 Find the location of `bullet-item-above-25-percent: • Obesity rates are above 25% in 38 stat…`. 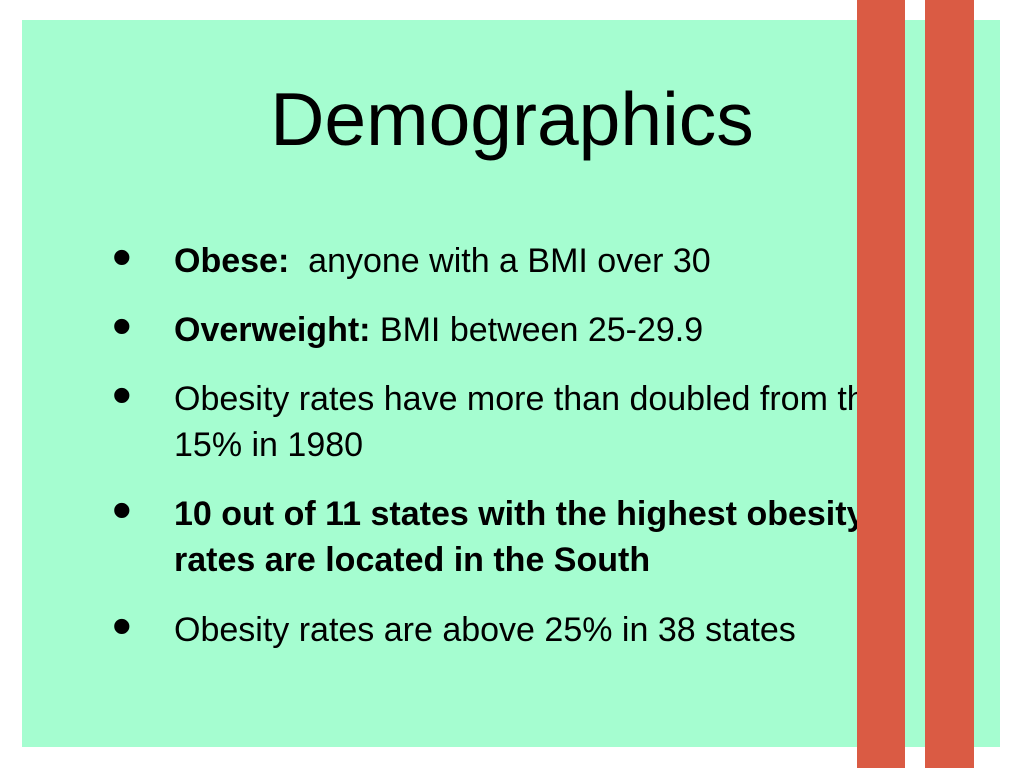

bullet-item-above-25-percent: • Obesity rates are above 25% in 38 stat… is located at coordinates (522, 626).